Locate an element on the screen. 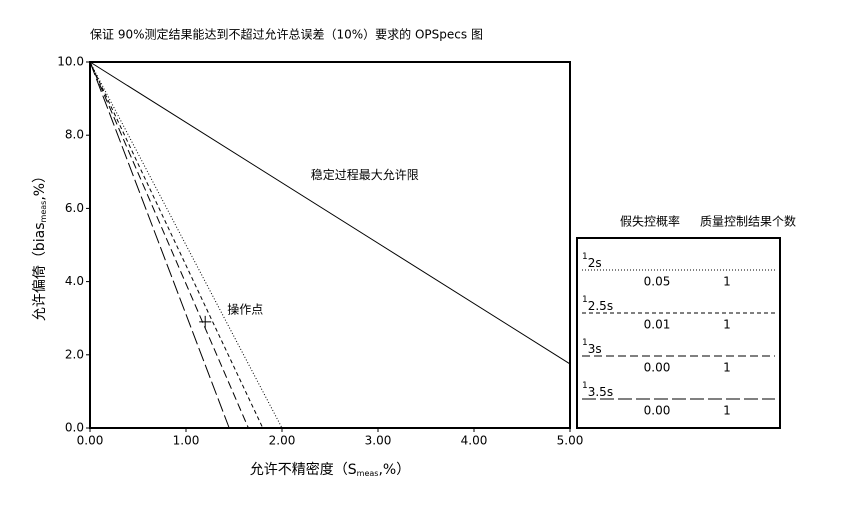  legend-pfr: 0.05 is located at coordinates (657, 282).